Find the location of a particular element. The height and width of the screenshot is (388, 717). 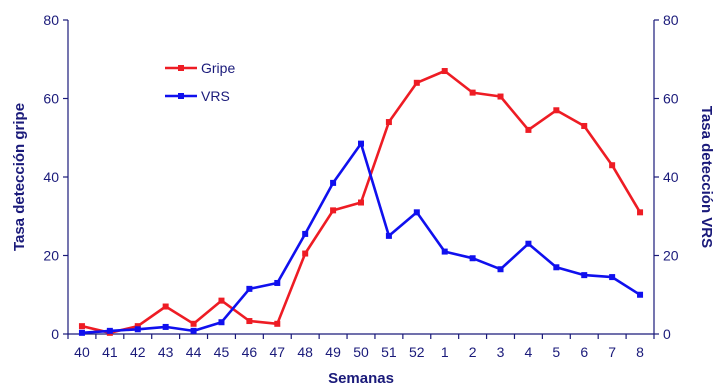

y-right-tick-label: 40 is located at coordinates (671, 177).